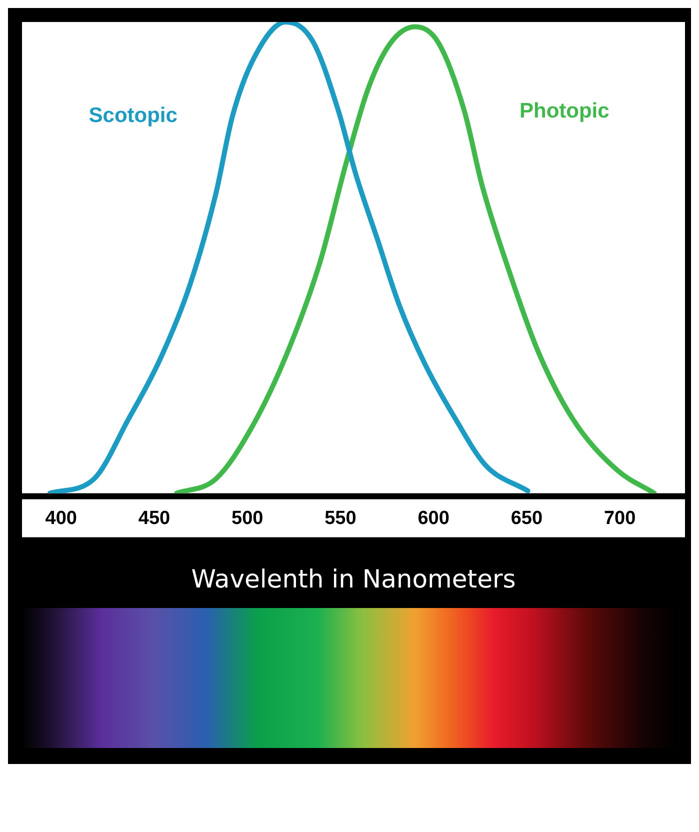 This screenshot has width=699, height=832. What do you see at coordinates (61, 518) in the screenshot?
I see `x-tick-label: 400` at bounding box center [61, 518].